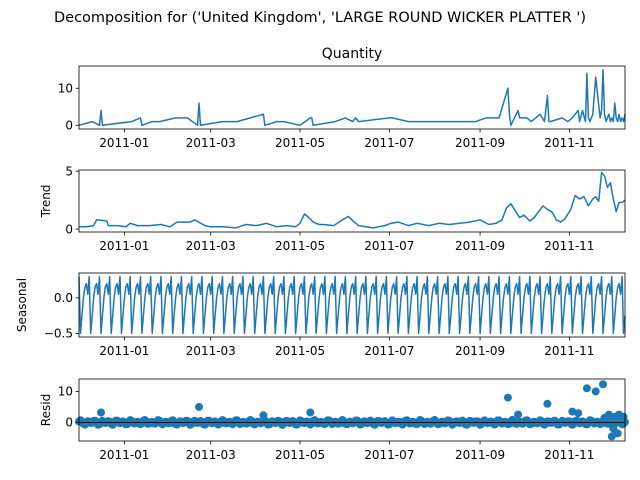  I want to click on seasonal-line, so click(352, 305).